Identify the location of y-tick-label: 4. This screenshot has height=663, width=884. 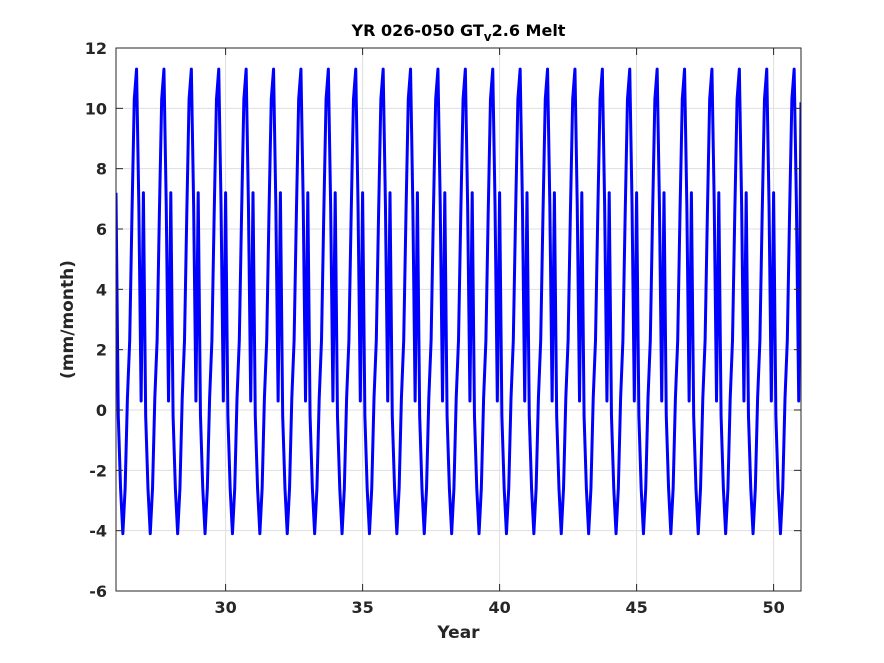
(101, 289).